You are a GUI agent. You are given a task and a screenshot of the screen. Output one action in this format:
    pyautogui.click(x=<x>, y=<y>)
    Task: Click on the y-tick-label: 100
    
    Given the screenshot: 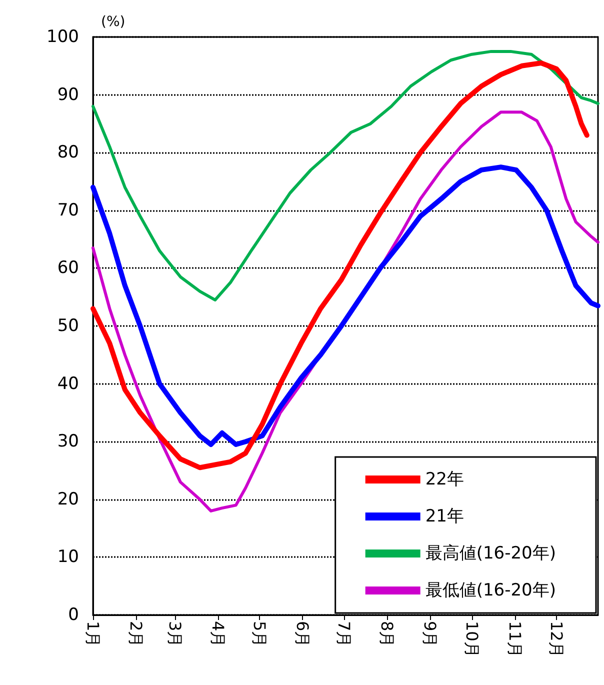 What is the action you would take?
    pyautogui.click(x=62, y=37)
    